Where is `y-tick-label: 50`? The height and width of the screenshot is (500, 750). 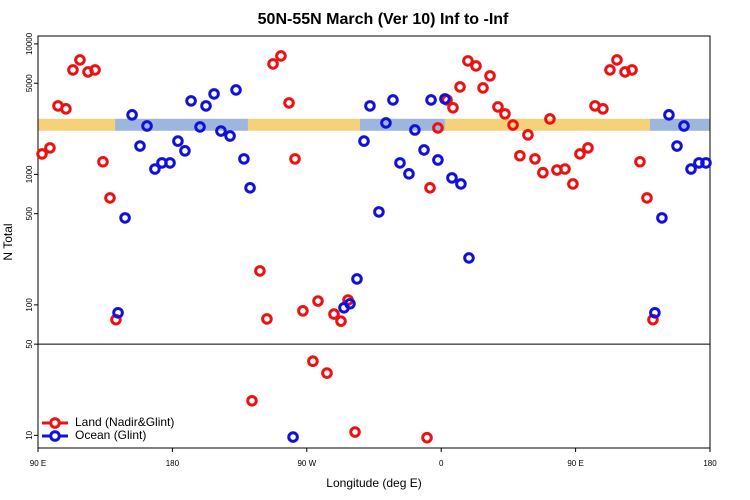
y-tick-label: 50 is located at coordinates (29, 343).